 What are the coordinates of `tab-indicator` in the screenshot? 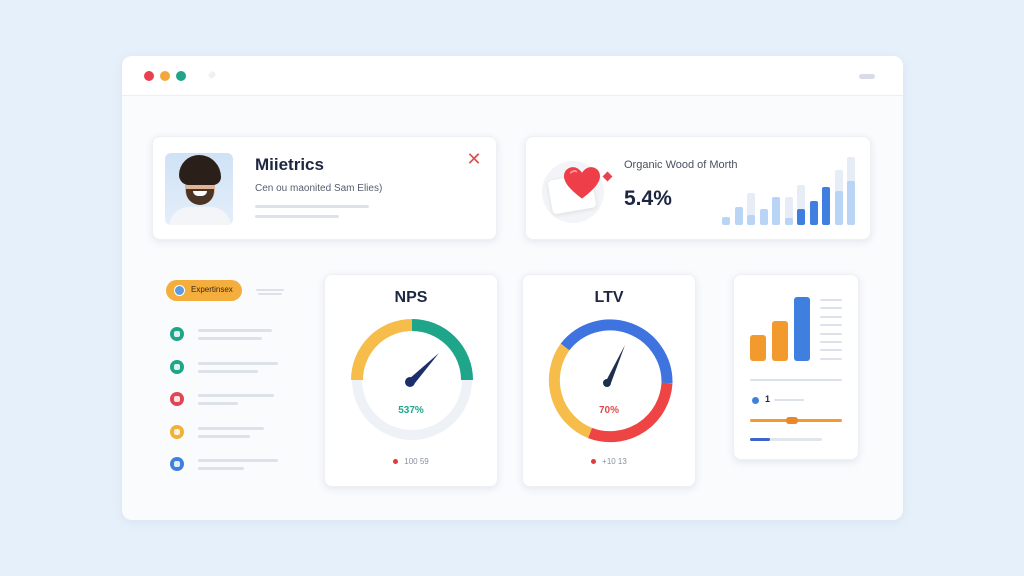 It's located at (212, 75).